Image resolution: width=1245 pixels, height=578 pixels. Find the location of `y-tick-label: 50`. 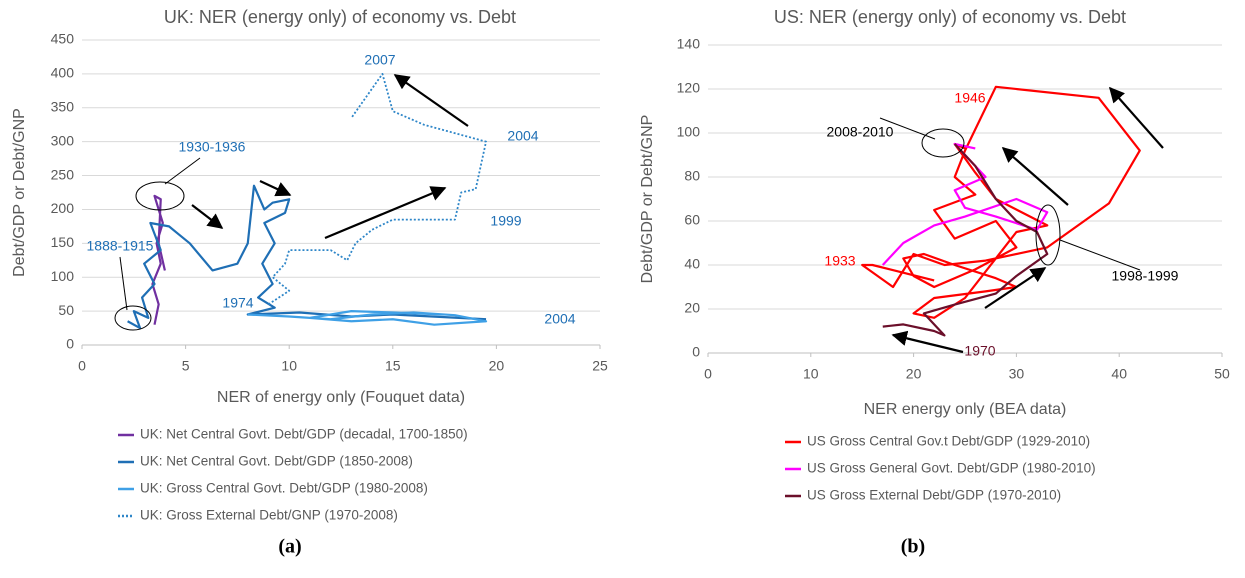

y-tick-label: 50 is located at coordinates (66, 310).